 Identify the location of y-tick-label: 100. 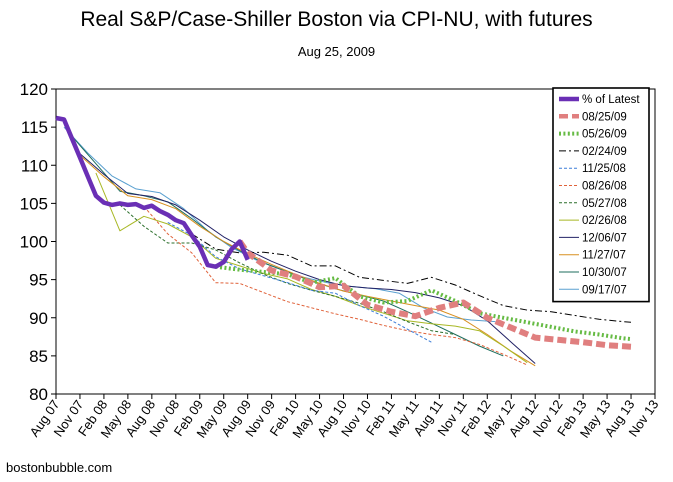
(34, 242).